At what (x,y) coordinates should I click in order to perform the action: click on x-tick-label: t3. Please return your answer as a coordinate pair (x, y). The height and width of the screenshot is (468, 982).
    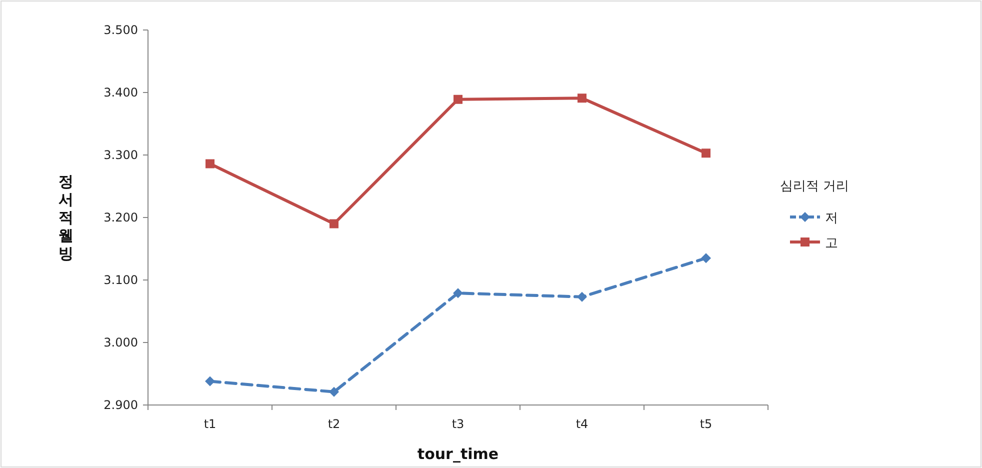
    Looking at the image, I should click on (458, 424).